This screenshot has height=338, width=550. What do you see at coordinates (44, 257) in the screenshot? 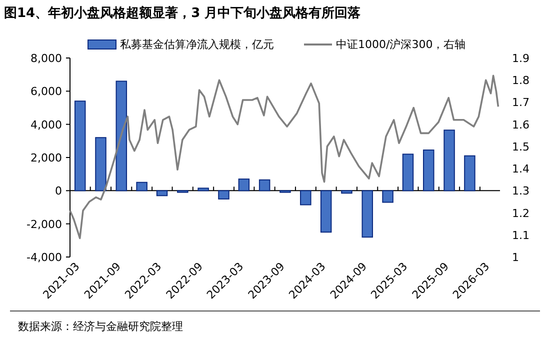
I see `y-tick-label: -4,000` at bounding box center [44, 257].